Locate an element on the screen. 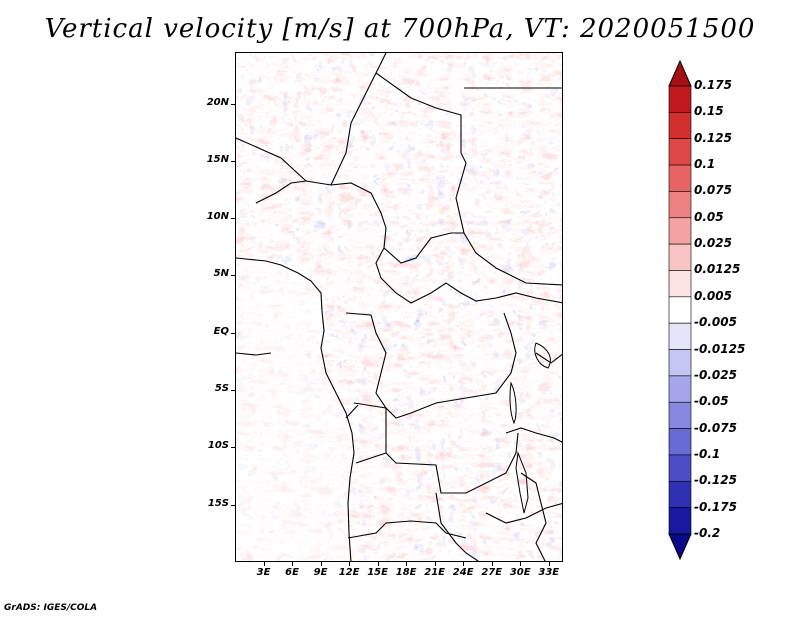 The height and width of the screenshot is (618, 800). colorbar-label: 0.025 is located at coordinates (713, 243).